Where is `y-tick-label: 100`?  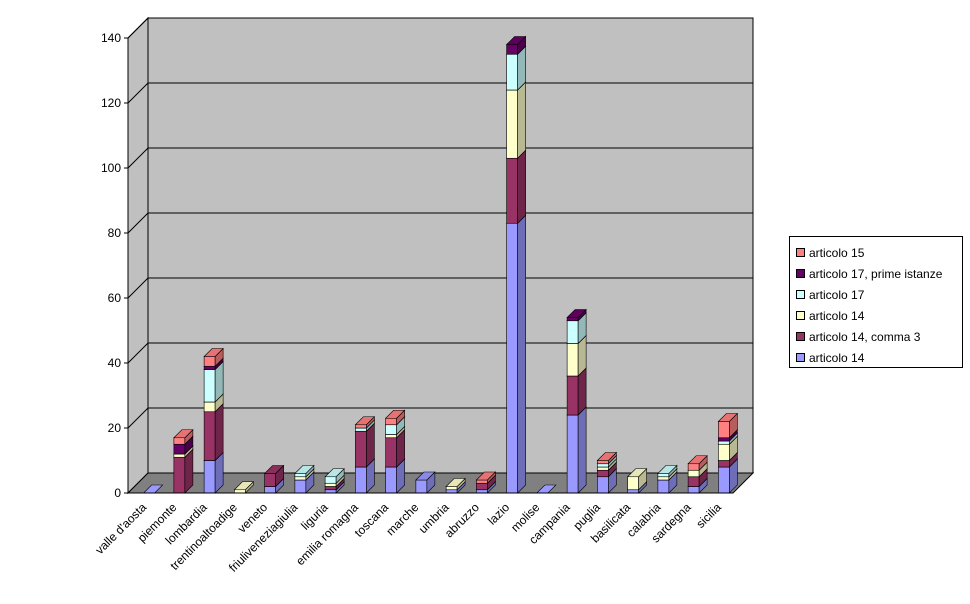 y-tick-label: 100 is located at coordinates (111, 168).